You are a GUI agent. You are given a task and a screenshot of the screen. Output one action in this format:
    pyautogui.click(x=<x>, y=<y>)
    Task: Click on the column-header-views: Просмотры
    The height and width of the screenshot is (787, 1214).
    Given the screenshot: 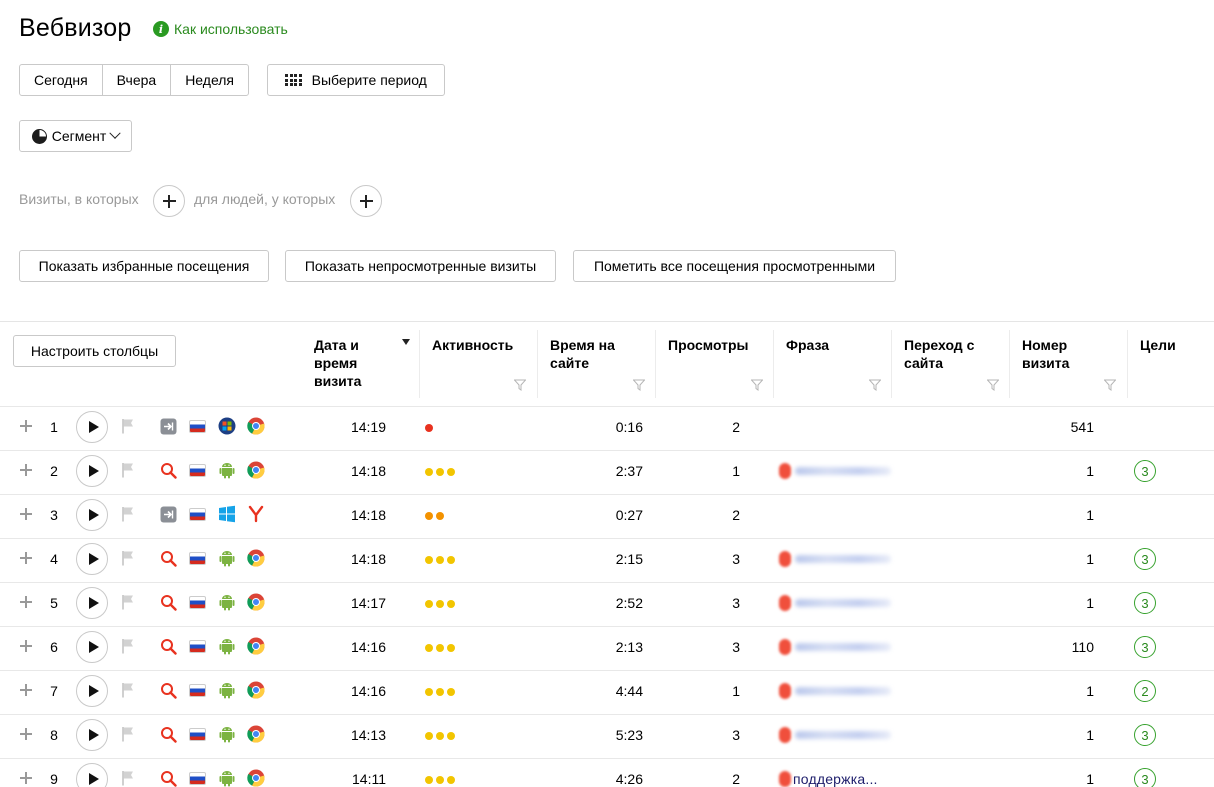 What is the action you would take?
    pyautogui.click(x=708, y=345)
    